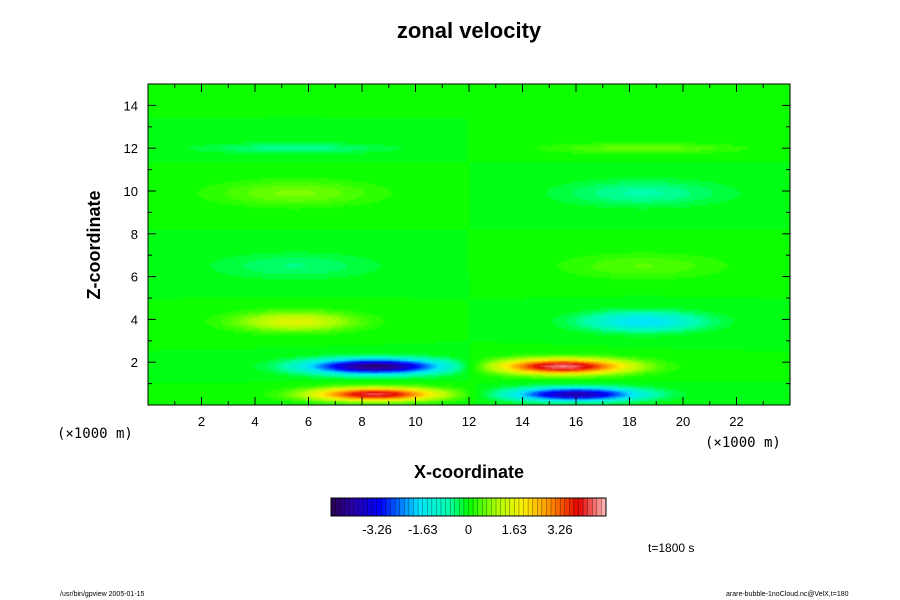 The width and height of the screenshot is (900, 600). I want to click on x-tick-label: 22, so click(736, 421).